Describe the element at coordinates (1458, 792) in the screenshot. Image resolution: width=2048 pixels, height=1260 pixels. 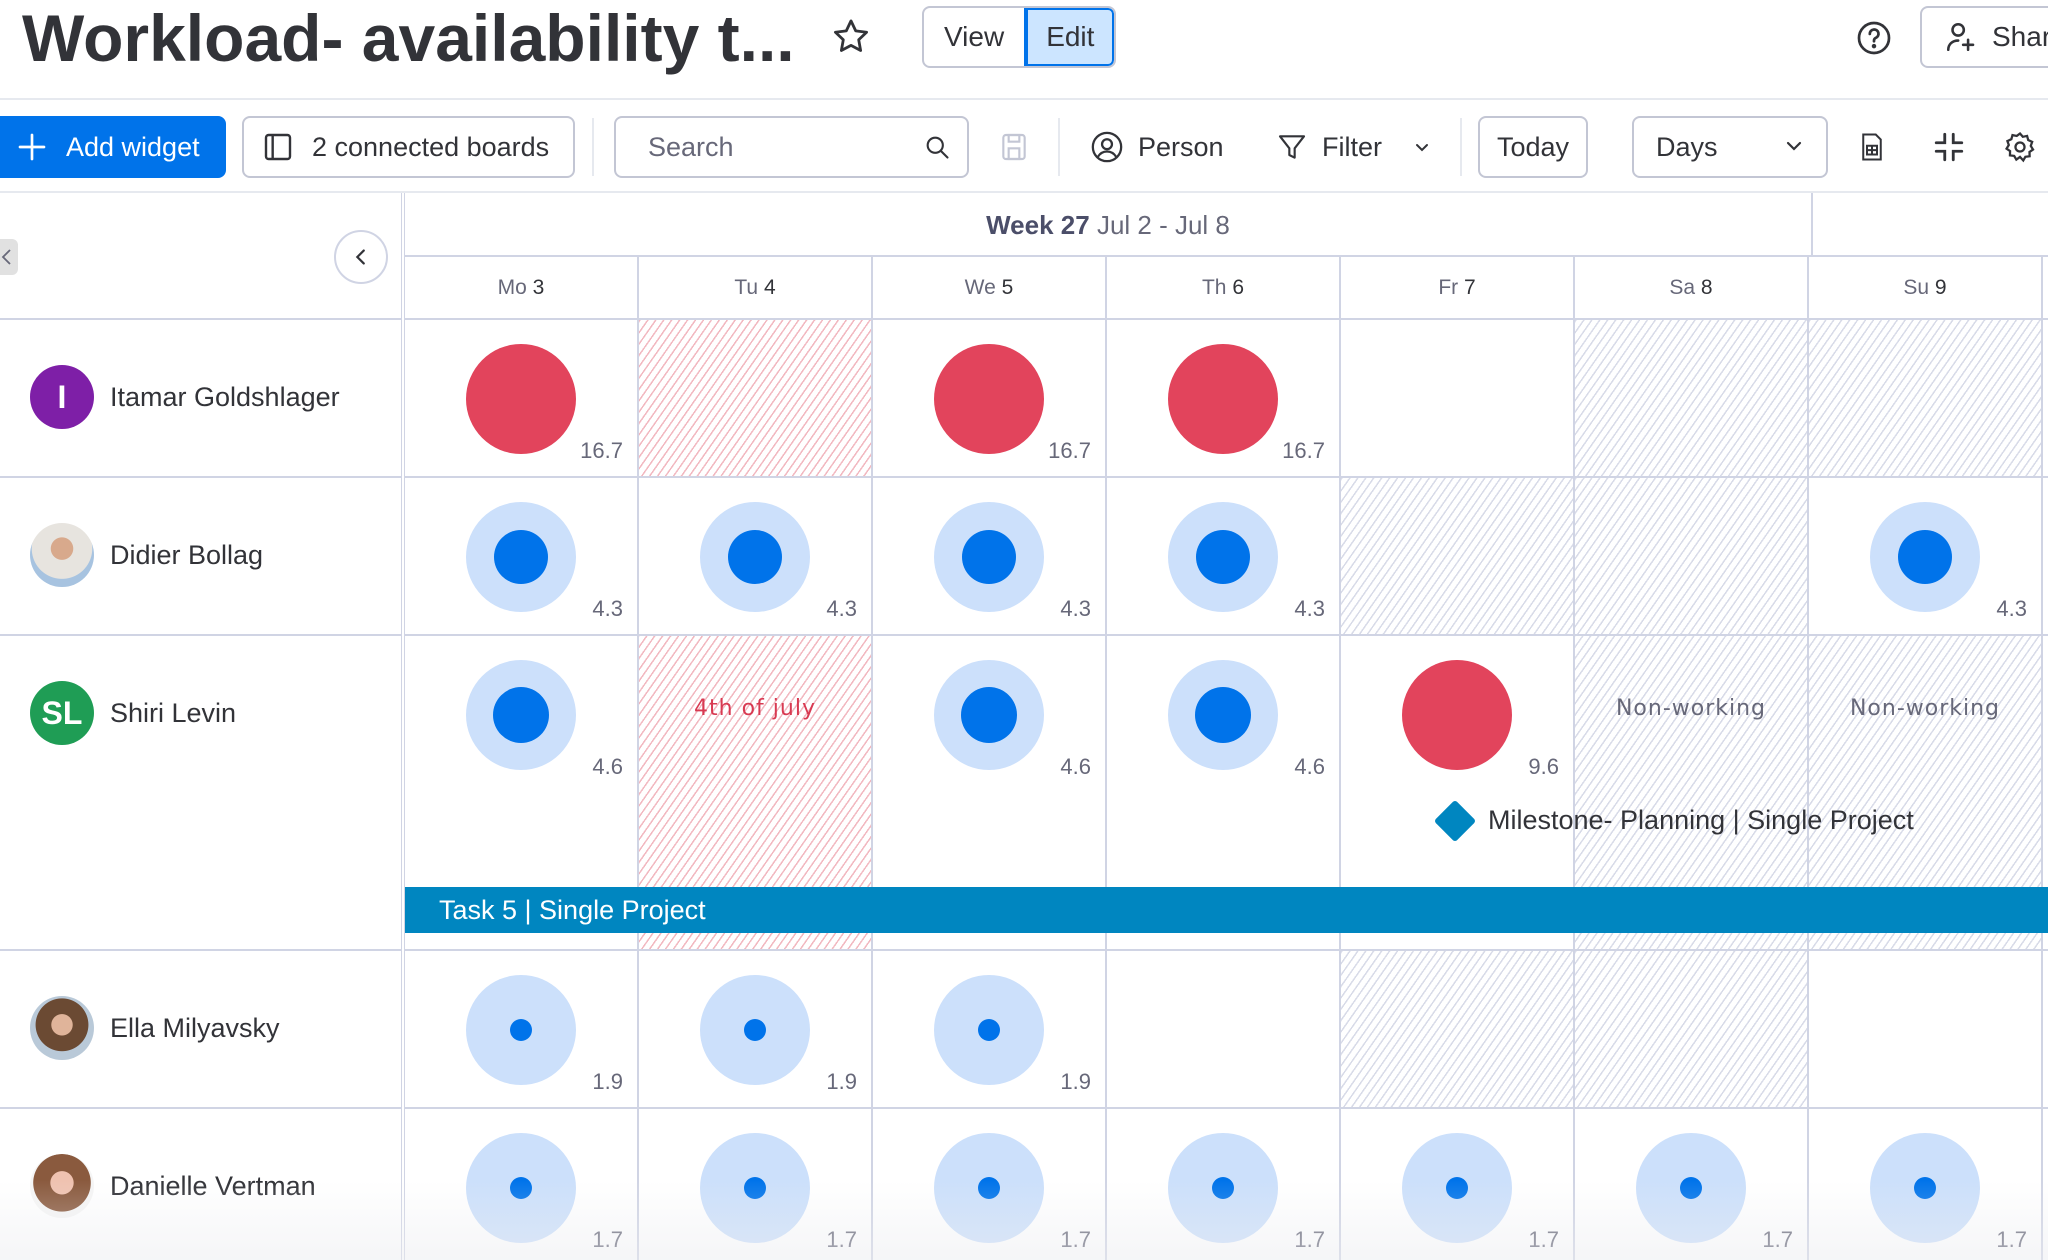
I see `workload-cell: 9.6` at that location.